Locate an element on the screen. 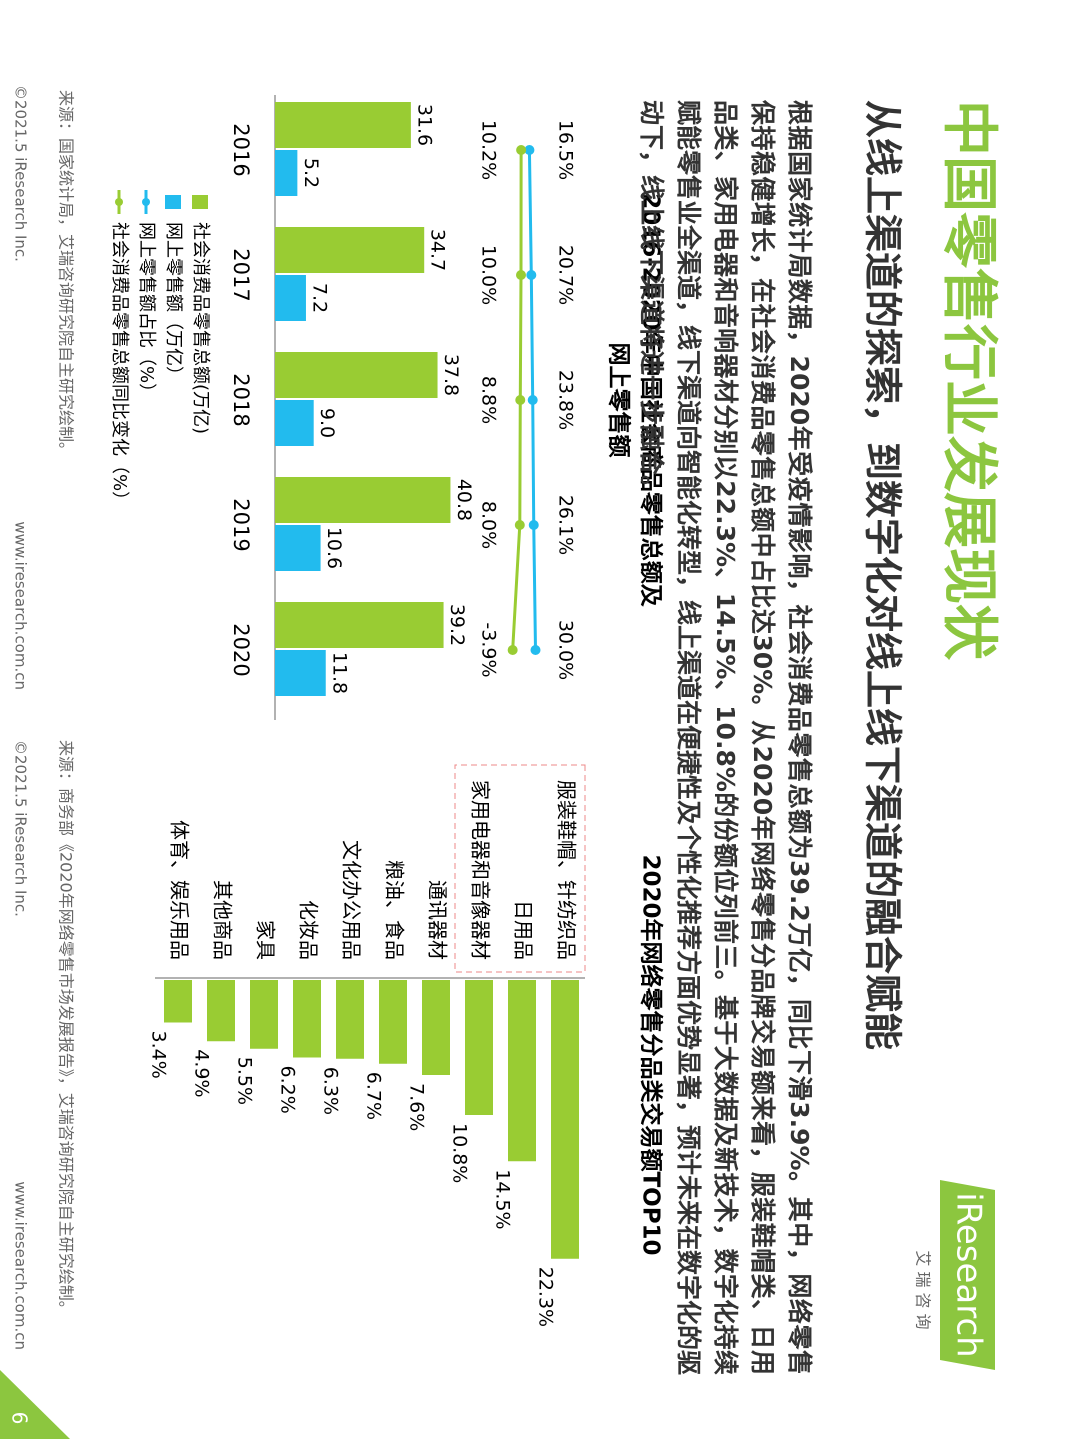 The image size is (1080, 1439). data-label: 10.6 is located at coordinates (334, 548).